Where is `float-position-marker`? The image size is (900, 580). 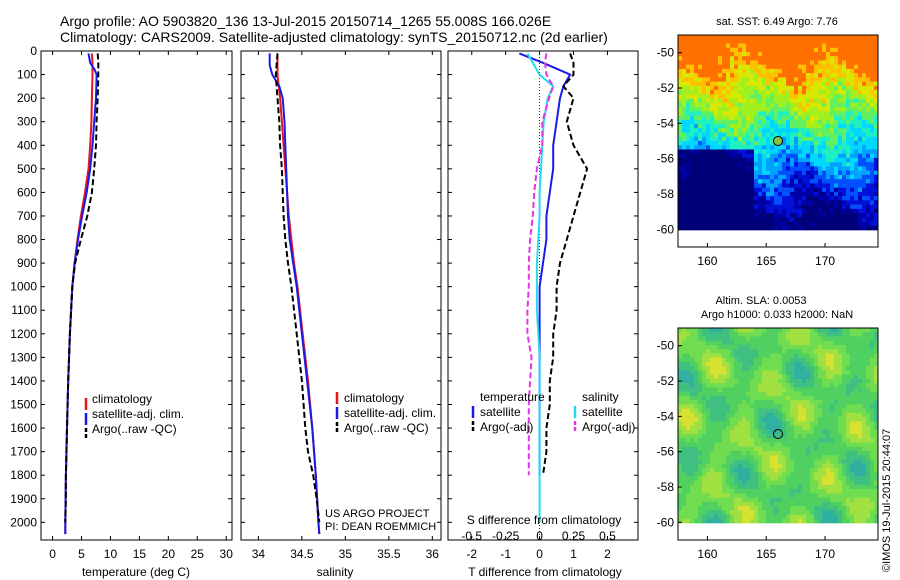 float-position-marker is located at coordinates (778, 434).